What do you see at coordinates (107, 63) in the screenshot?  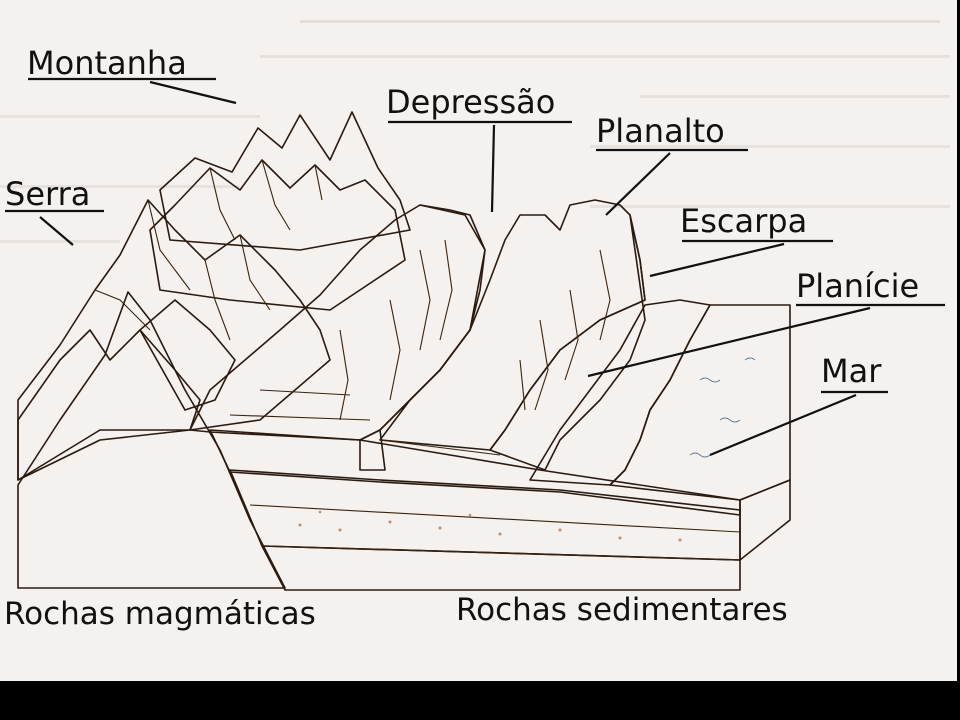 I see `label-montanha: Montanha` at bounding box center [107, 63].